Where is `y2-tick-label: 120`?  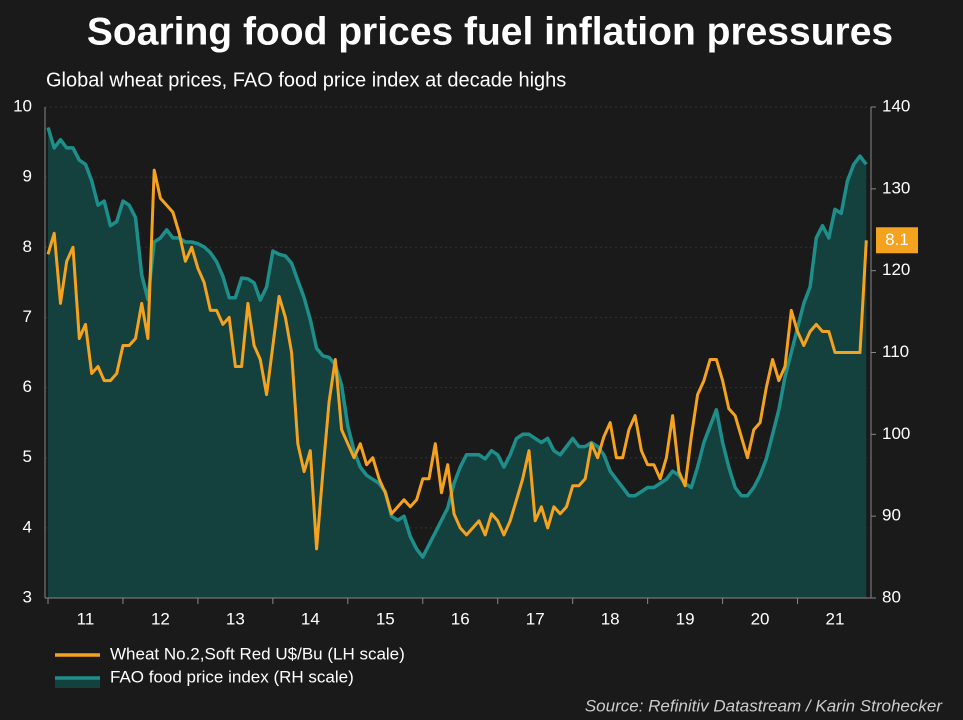
y2-tick-label: 120 is located at coordinates (896, 269).